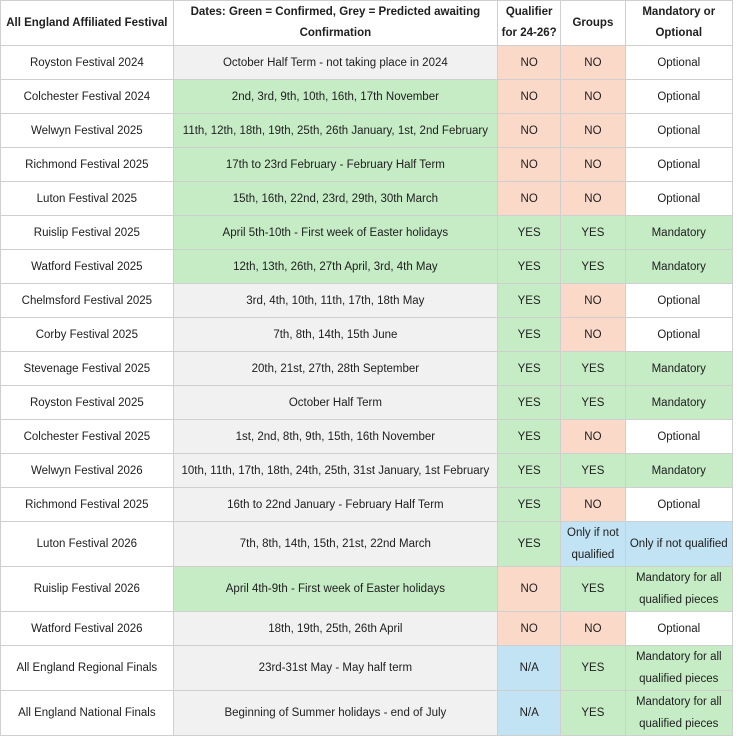  Describe the element at coordinates (529, 23) in the screenshot. I see `header-qualifier: Qualifier for 24-26?` at that location.